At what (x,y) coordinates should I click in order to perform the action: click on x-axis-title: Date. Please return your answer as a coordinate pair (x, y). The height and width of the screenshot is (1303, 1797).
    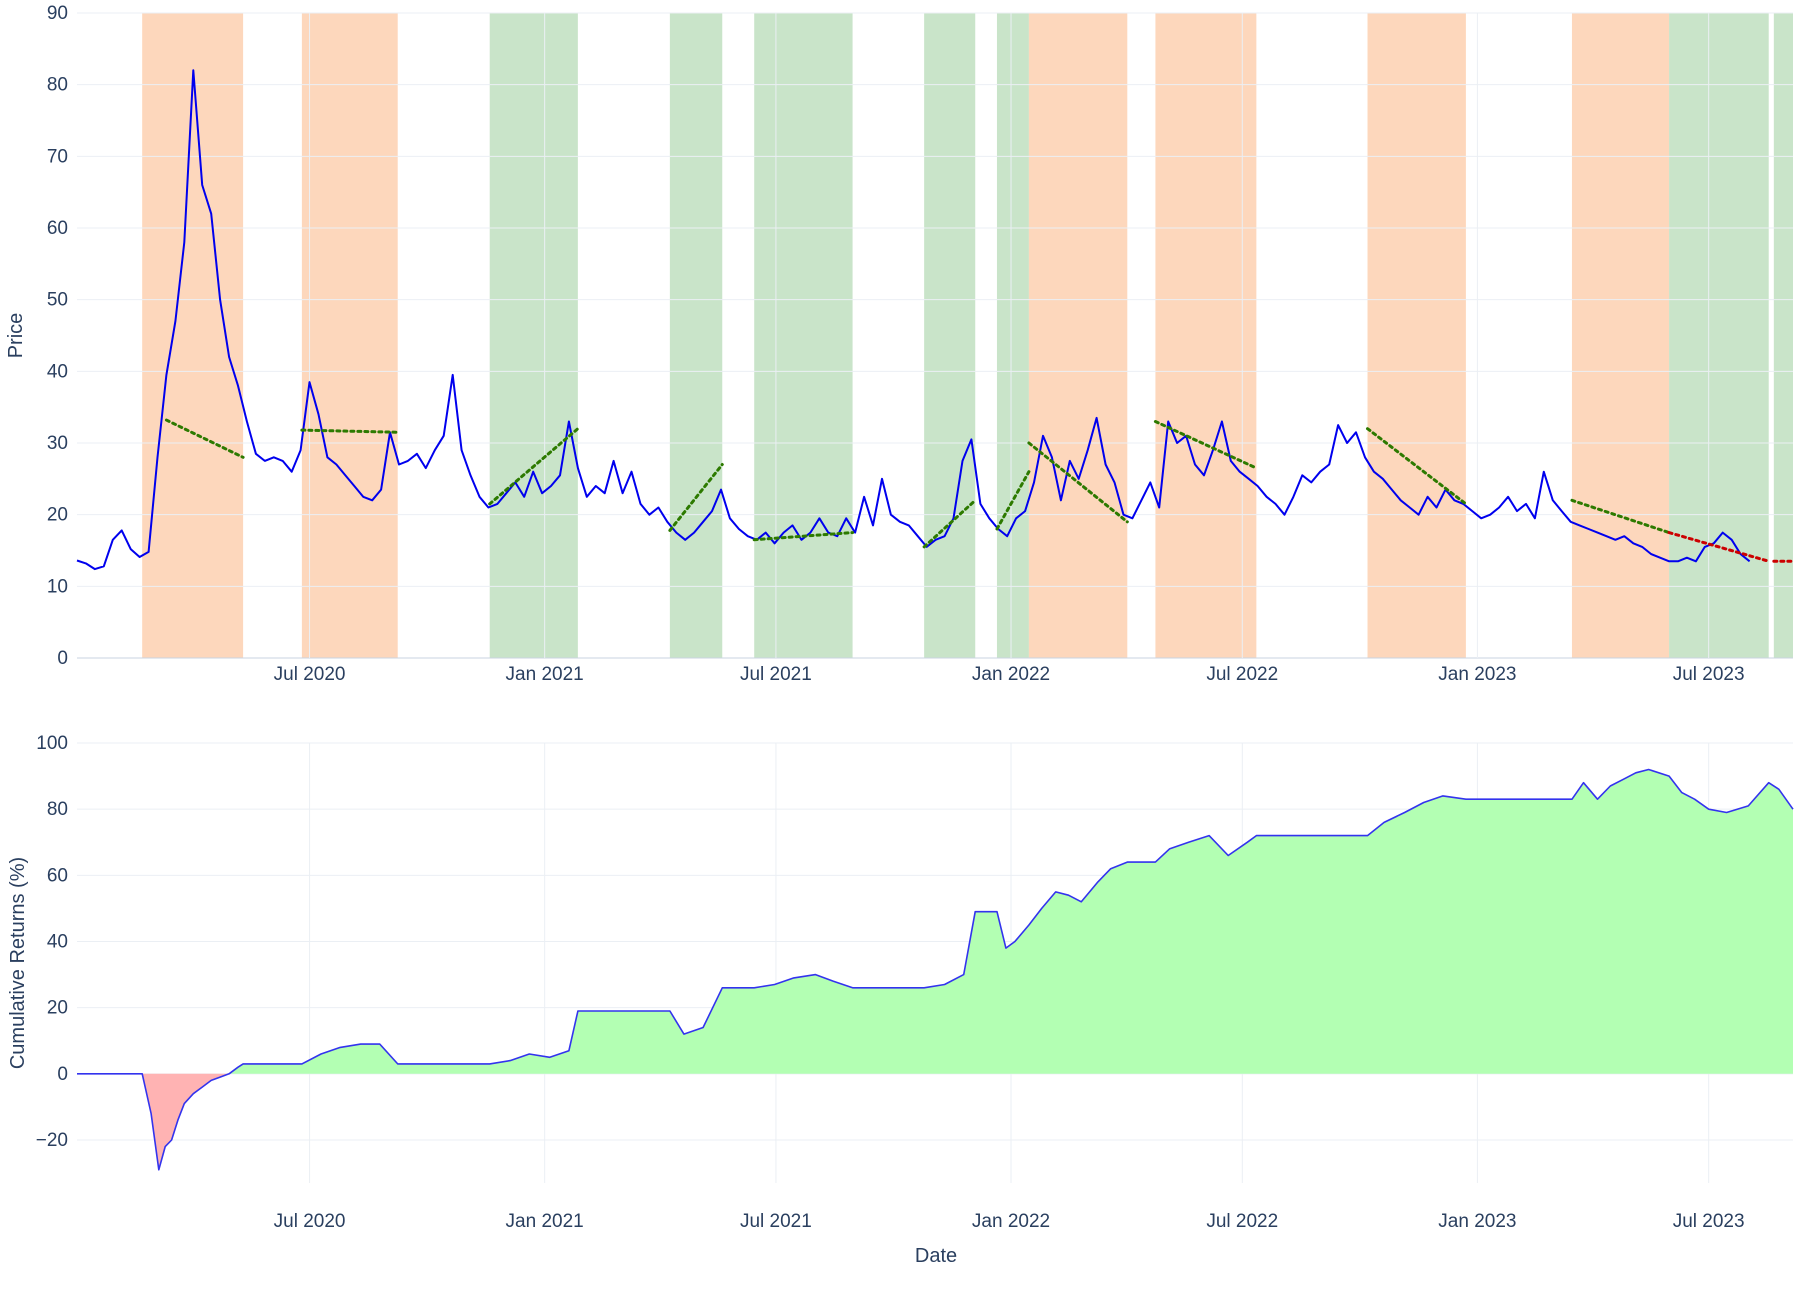
    Looking at the image, I should click on (936, 1256).